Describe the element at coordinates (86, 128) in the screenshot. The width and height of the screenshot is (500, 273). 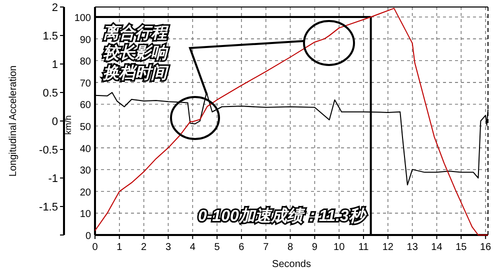
I see `y2-tick-label: 50` at that location.